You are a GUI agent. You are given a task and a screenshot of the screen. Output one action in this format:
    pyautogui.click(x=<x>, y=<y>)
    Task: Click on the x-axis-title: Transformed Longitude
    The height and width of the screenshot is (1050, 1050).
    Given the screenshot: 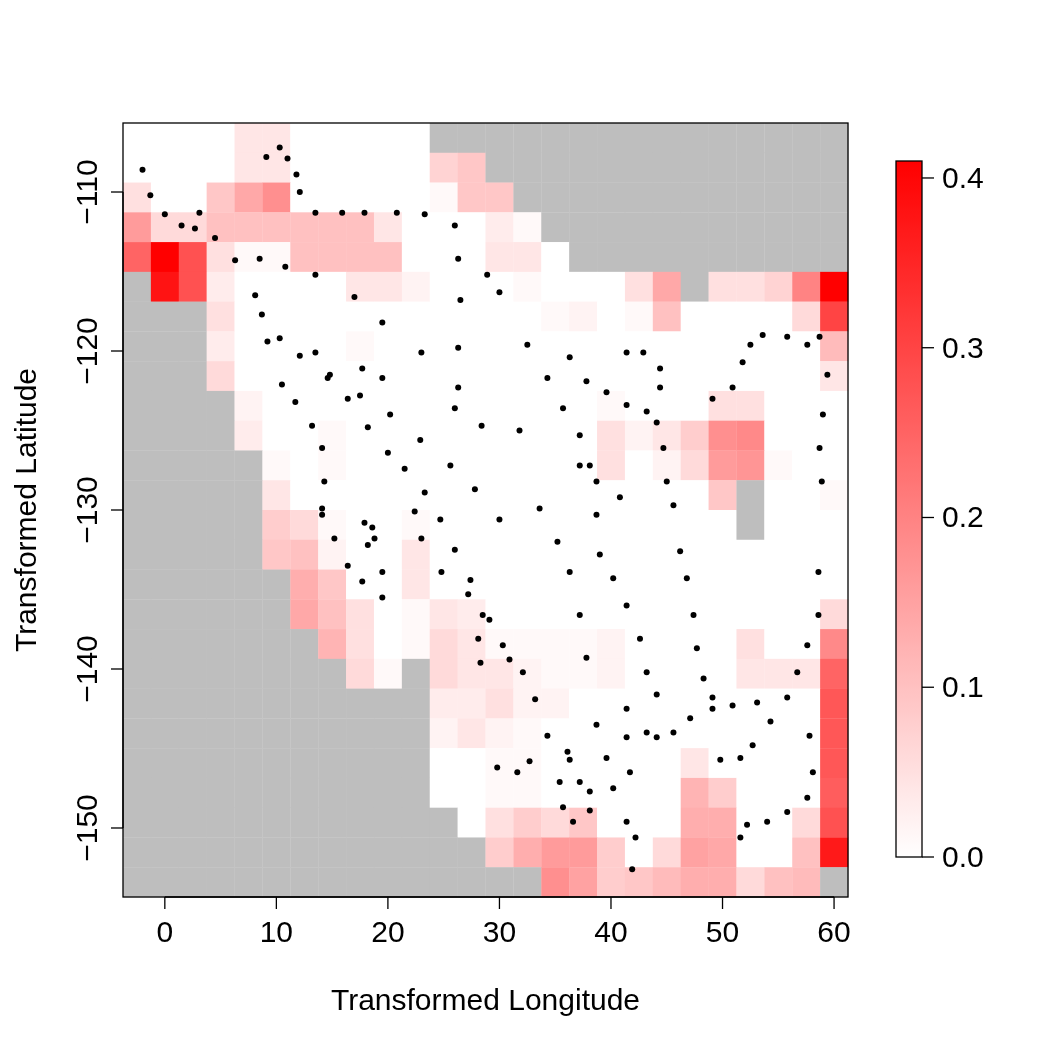 What is the action you would take?
    pyautogui.click(x=485, y=999)
    